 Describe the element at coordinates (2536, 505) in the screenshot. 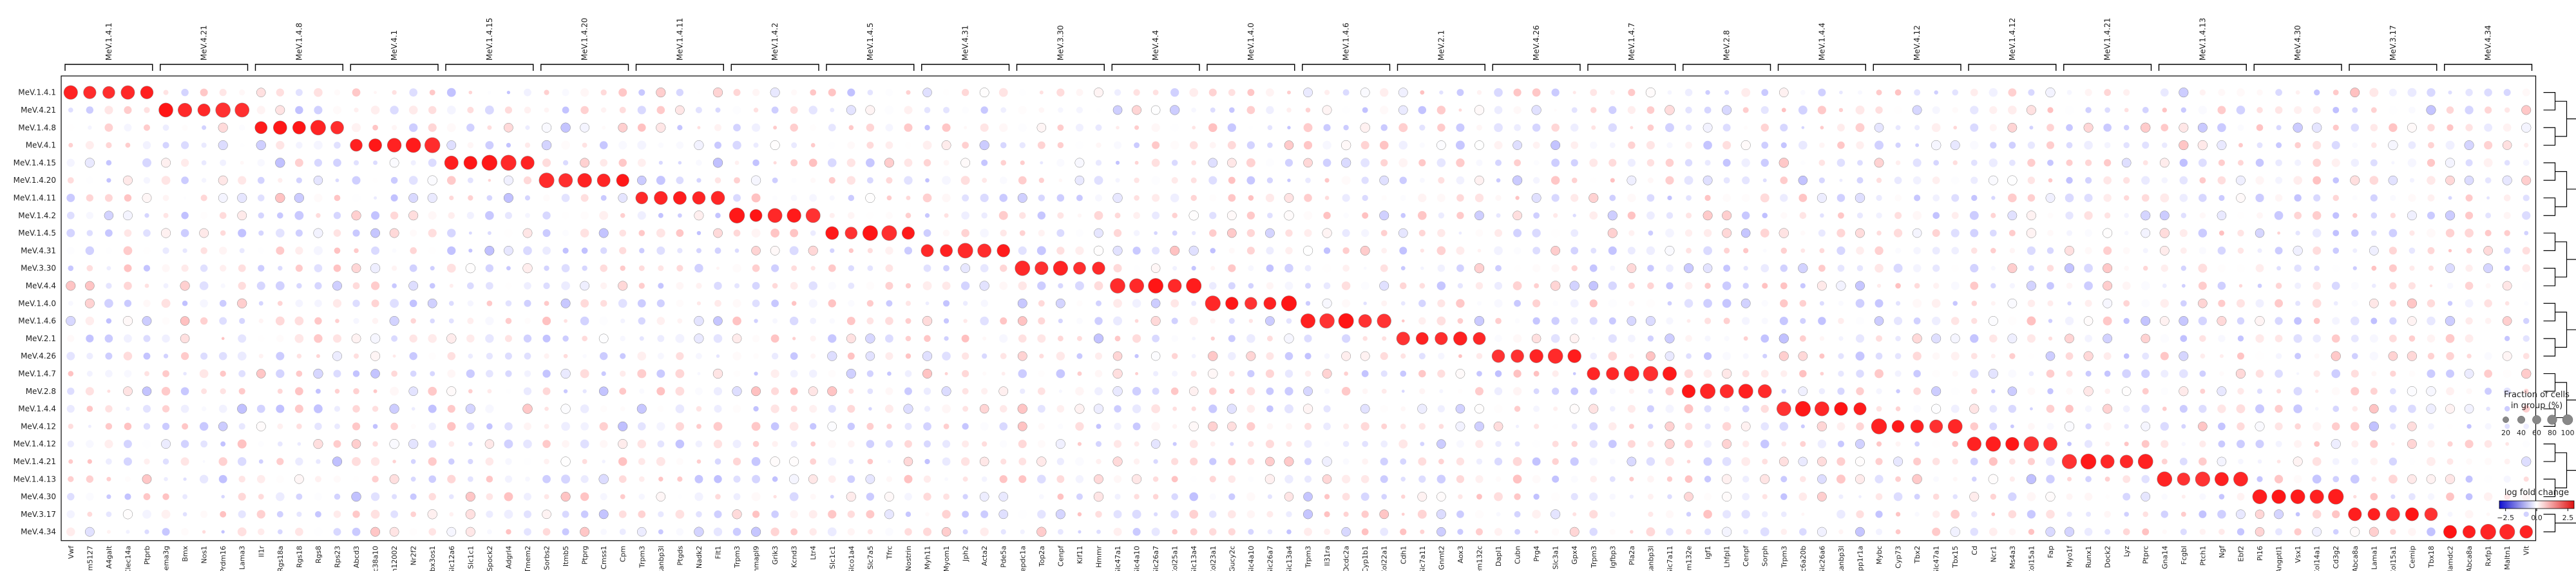

I see `color-legend: log fold change −2.5 0.0 2.5` at that location.